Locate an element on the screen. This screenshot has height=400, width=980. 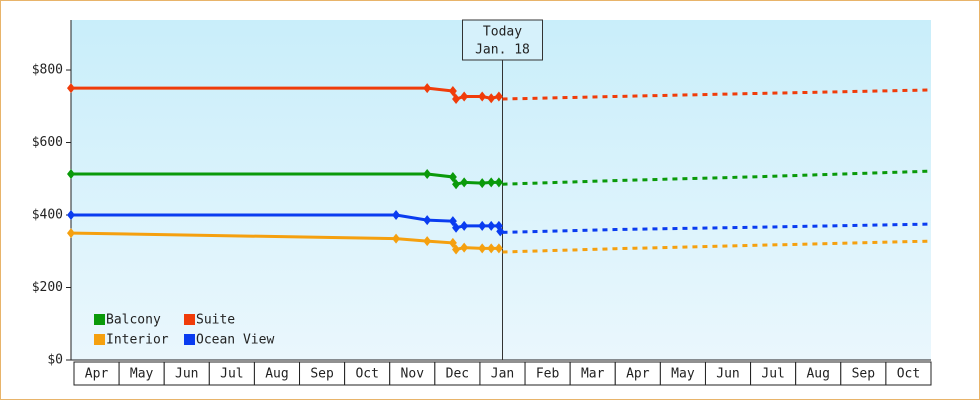
legend-label: Balcony is located at coordinates (133, 320).